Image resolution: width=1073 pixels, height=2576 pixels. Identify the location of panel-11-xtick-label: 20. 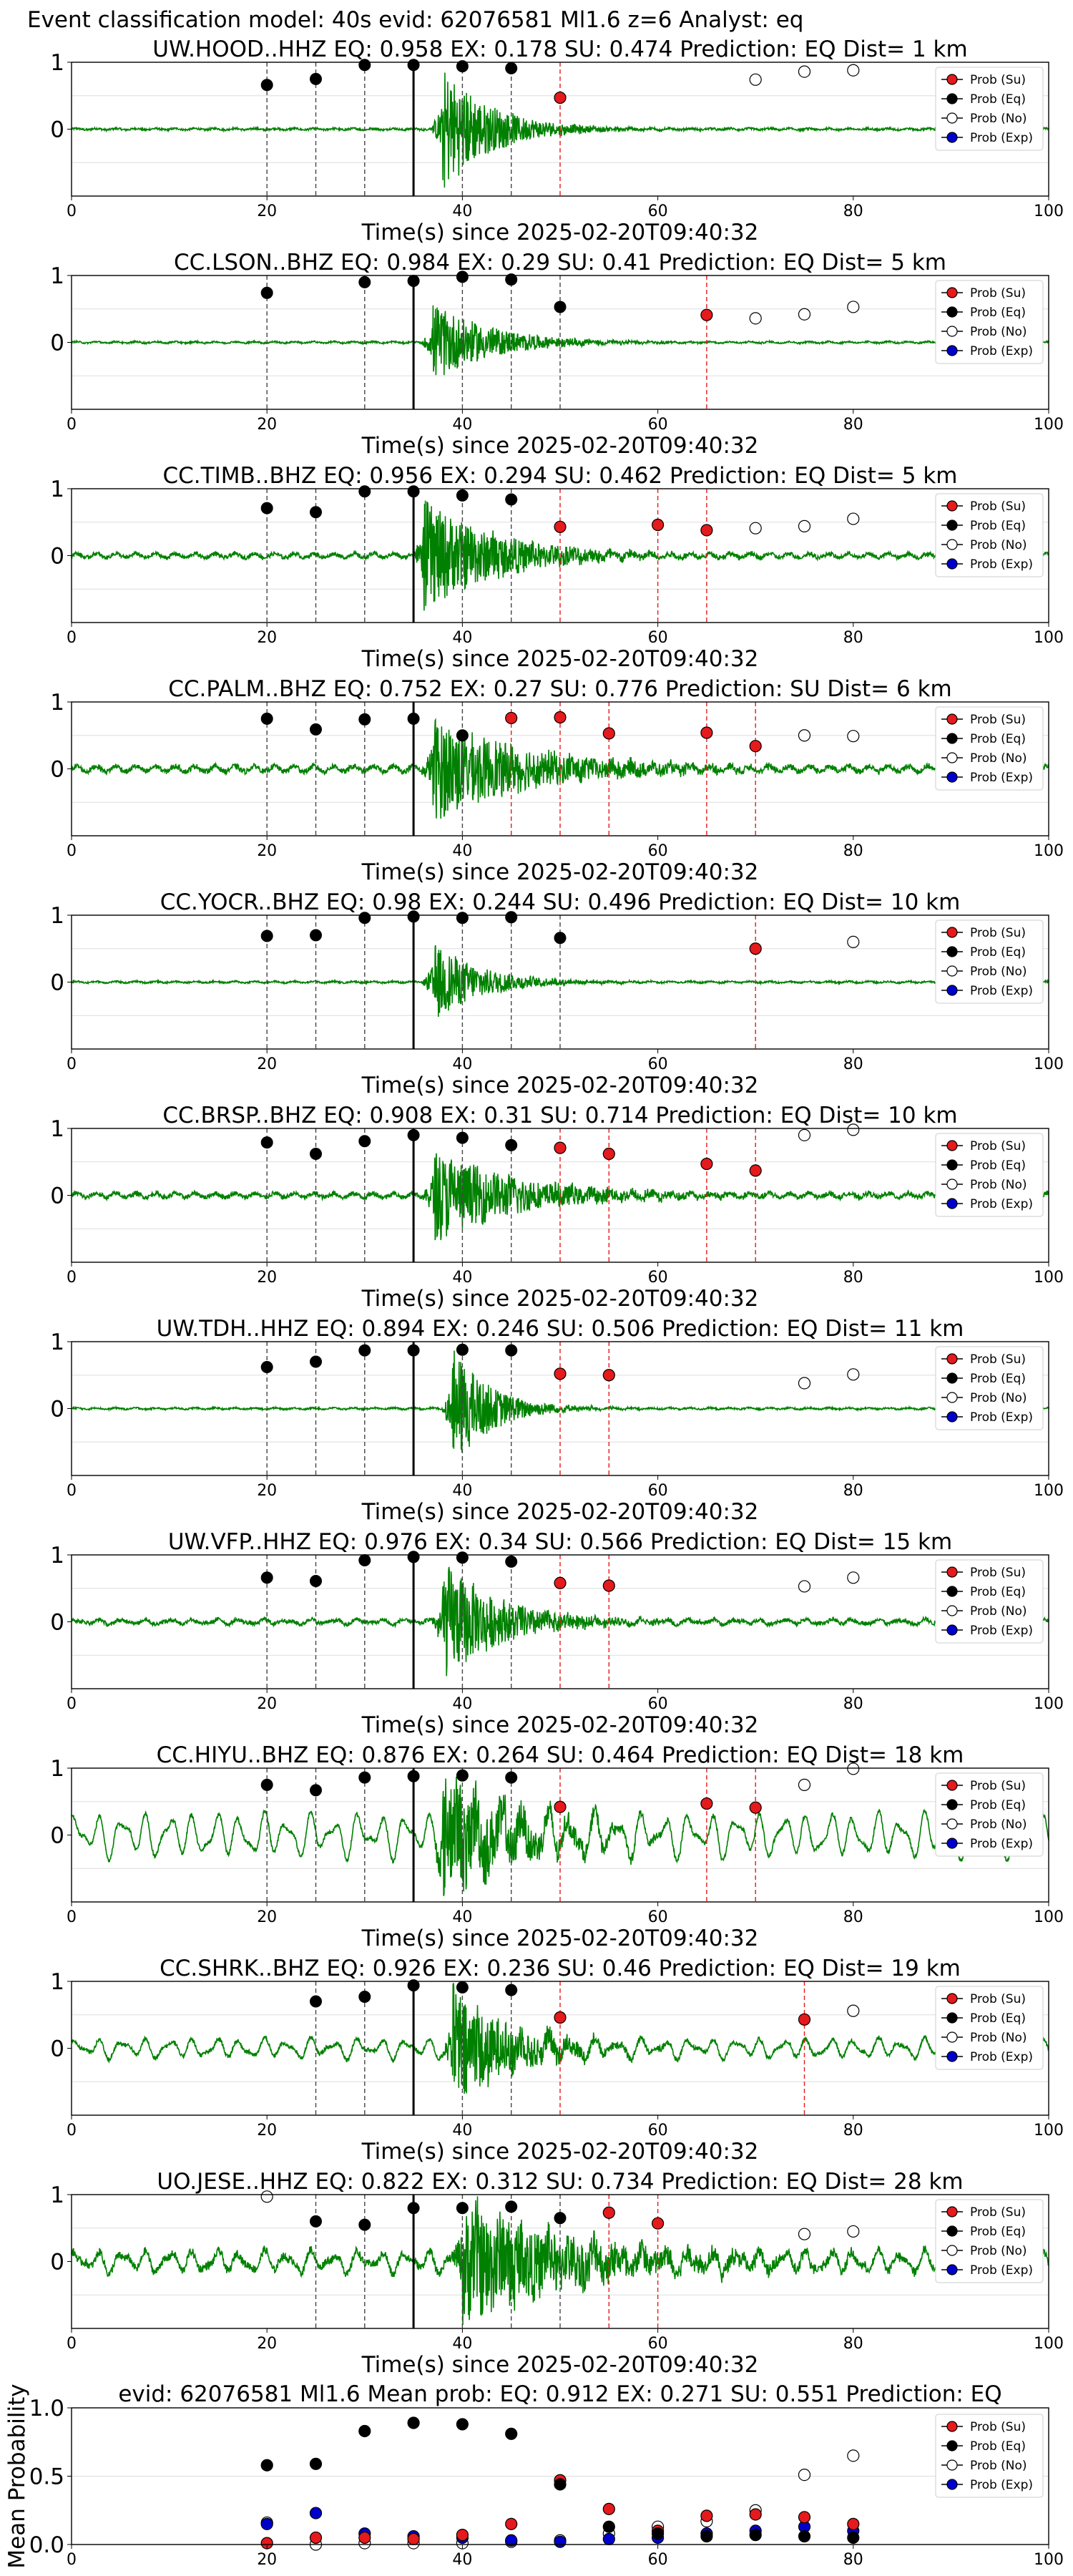
(267, 2344).